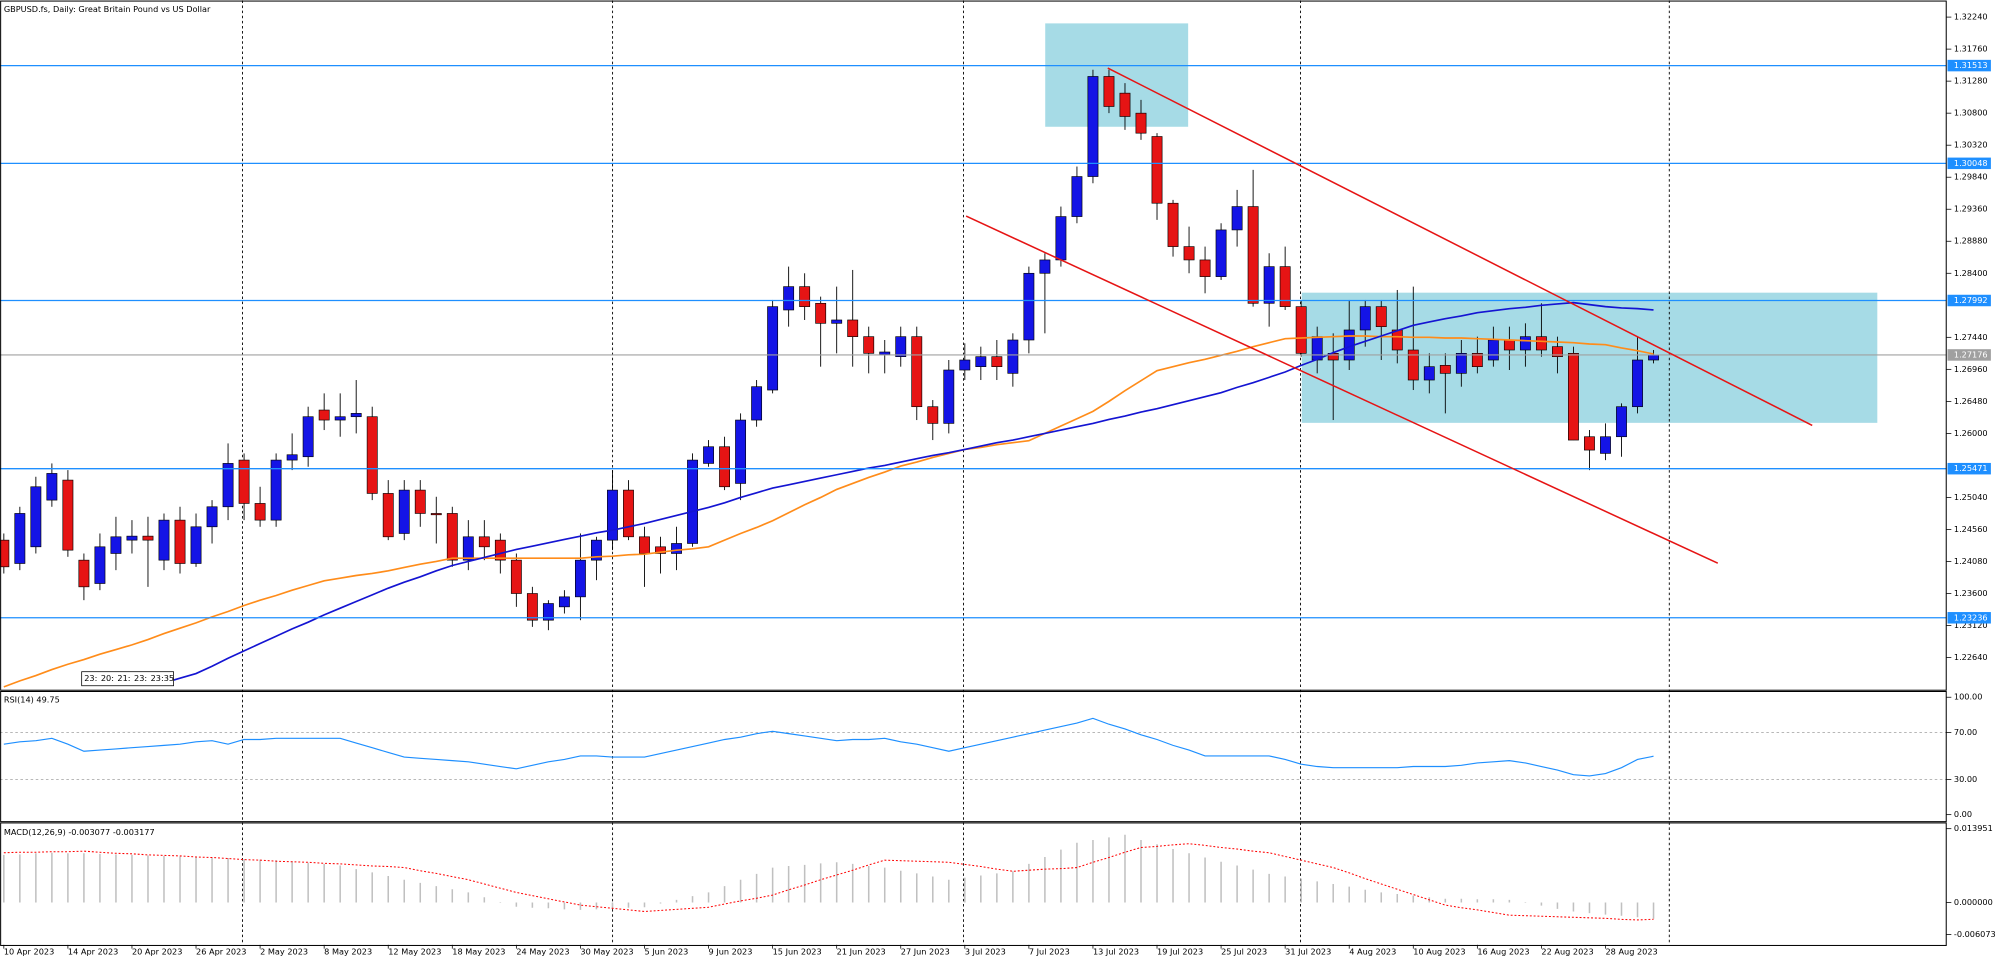 This screenshot has width=1996, height=958. I want to click on rsi-title: RSI(14) 49.75, so click(32, 699).